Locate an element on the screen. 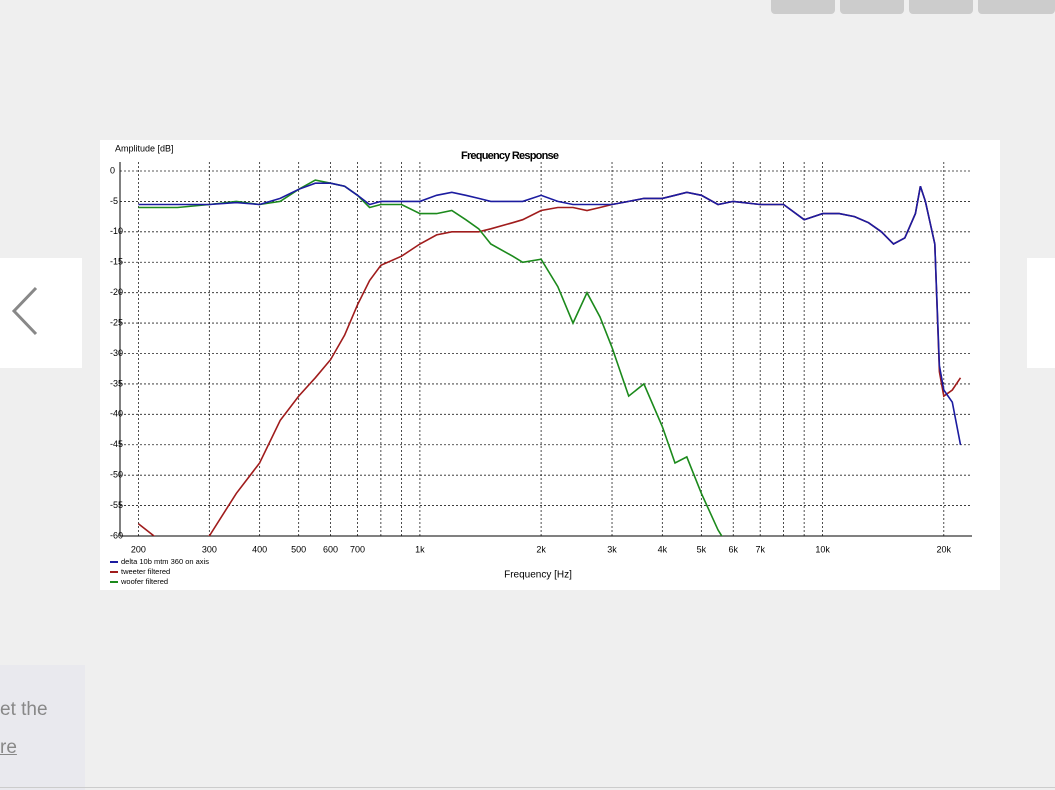  y-axis-label: Amplitude [dB] is located at coordinates (144, 148).